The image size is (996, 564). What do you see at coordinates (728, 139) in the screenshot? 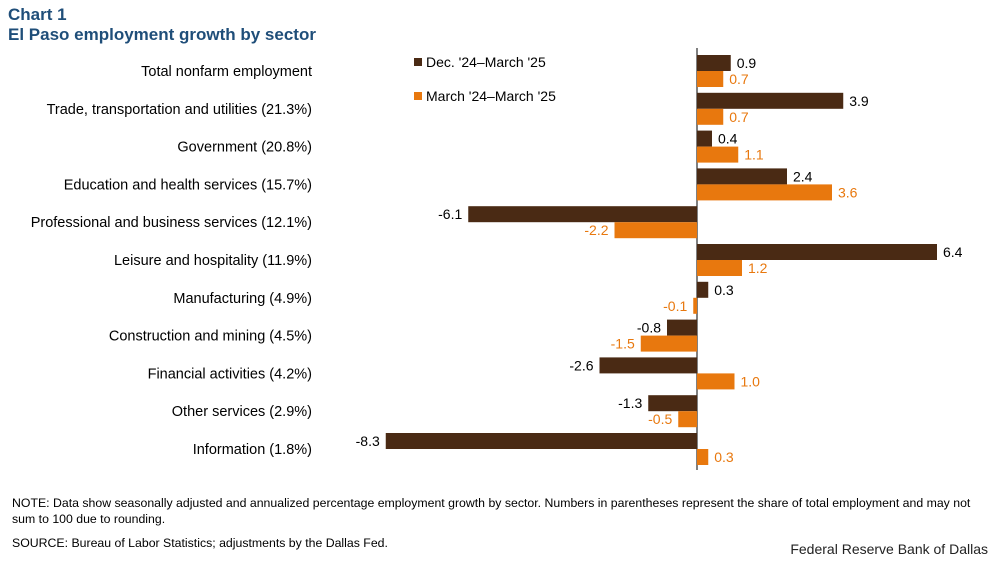
I see `data-label-dec-mar: 0.4` at bounding box center [728, 139].